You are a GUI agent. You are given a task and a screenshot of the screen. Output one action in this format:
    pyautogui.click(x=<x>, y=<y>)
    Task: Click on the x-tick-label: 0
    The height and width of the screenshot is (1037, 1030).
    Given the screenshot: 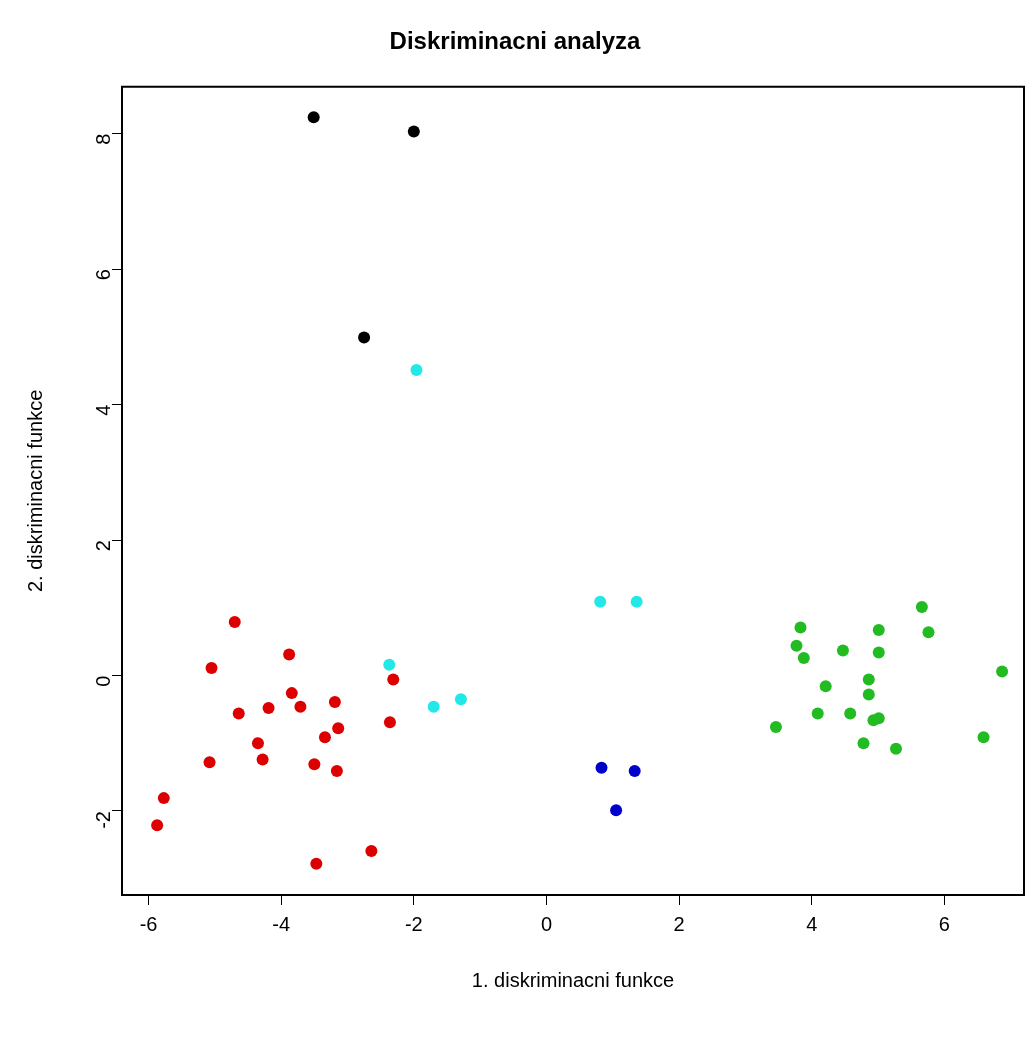 What is the action you would take?
    pyautogui.click(x=546, y=923)
    